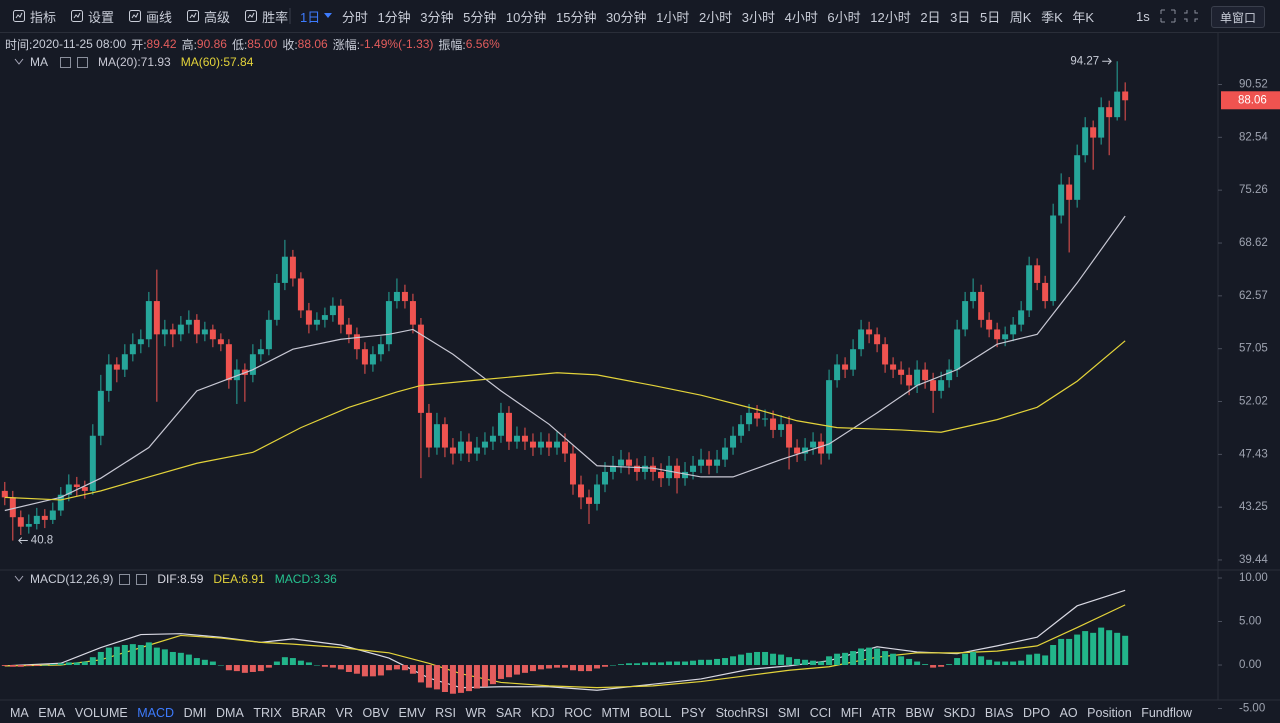 The image size is (1280, 723). I want to click on period-label: 10分钟, so click(526, 17).